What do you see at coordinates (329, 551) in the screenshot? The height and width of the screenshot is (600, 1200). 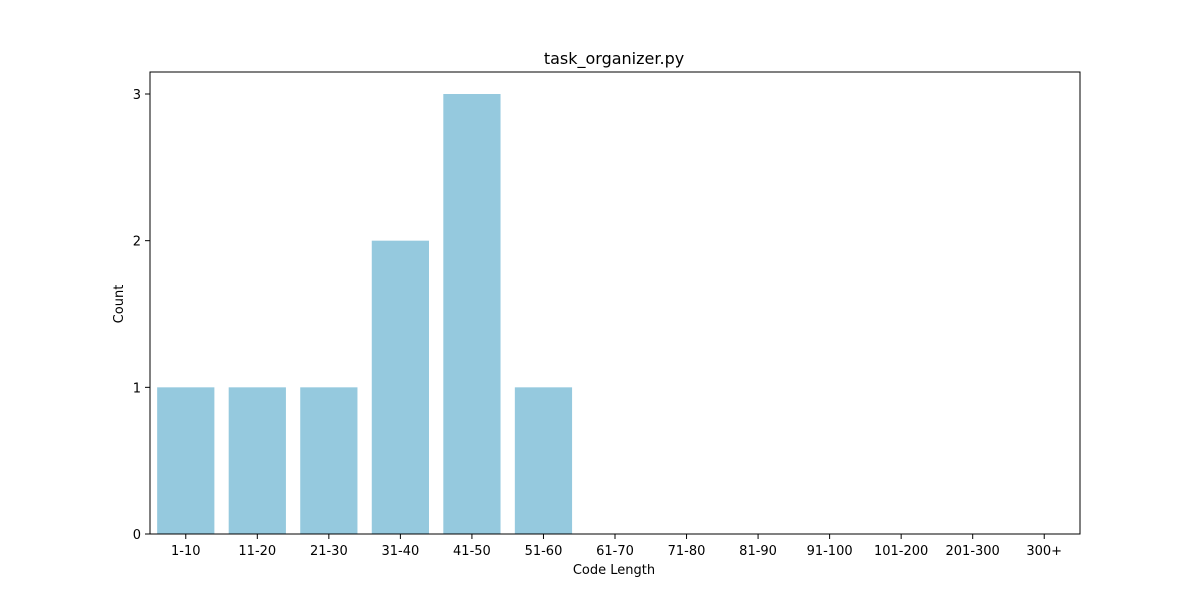 I see `x-tick-label-21-30: 21-30` at bounding box center [329, 551].